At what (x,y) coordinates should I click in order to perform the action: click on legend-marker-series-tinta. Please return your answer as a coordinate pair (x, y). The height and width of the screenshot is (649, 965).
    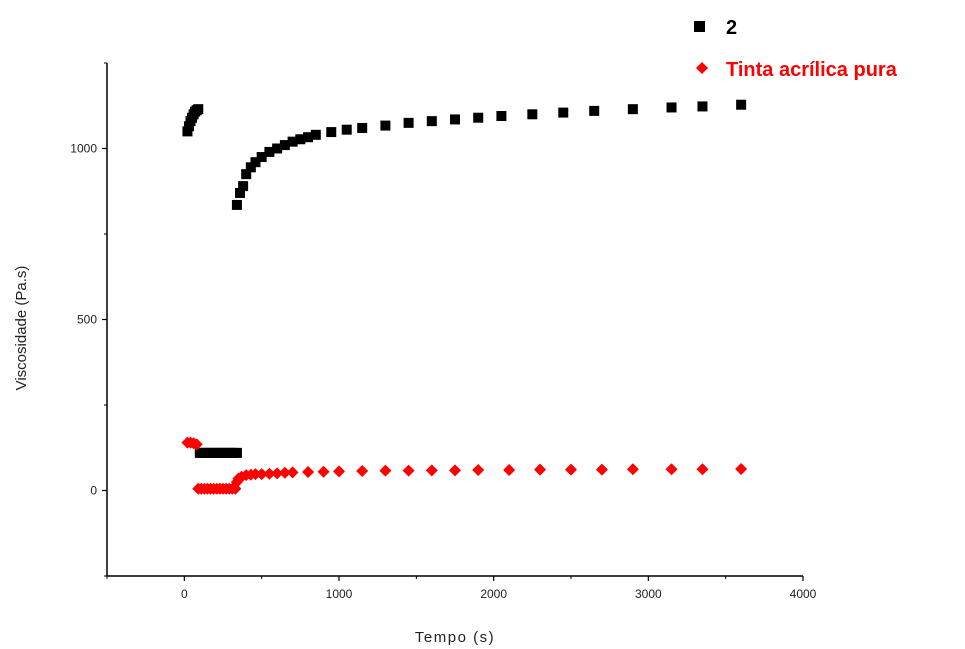
    Looking at the image, I should click on (702, 68).